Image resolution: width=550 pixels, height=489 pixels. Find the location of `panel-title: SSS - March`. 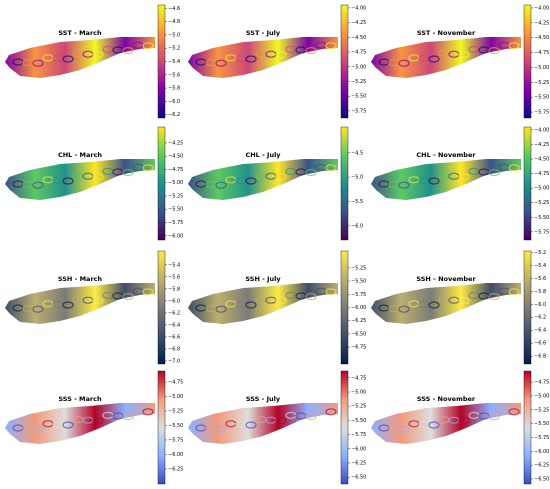

panel-title: SSS - March is located at coordinates (80, 399).